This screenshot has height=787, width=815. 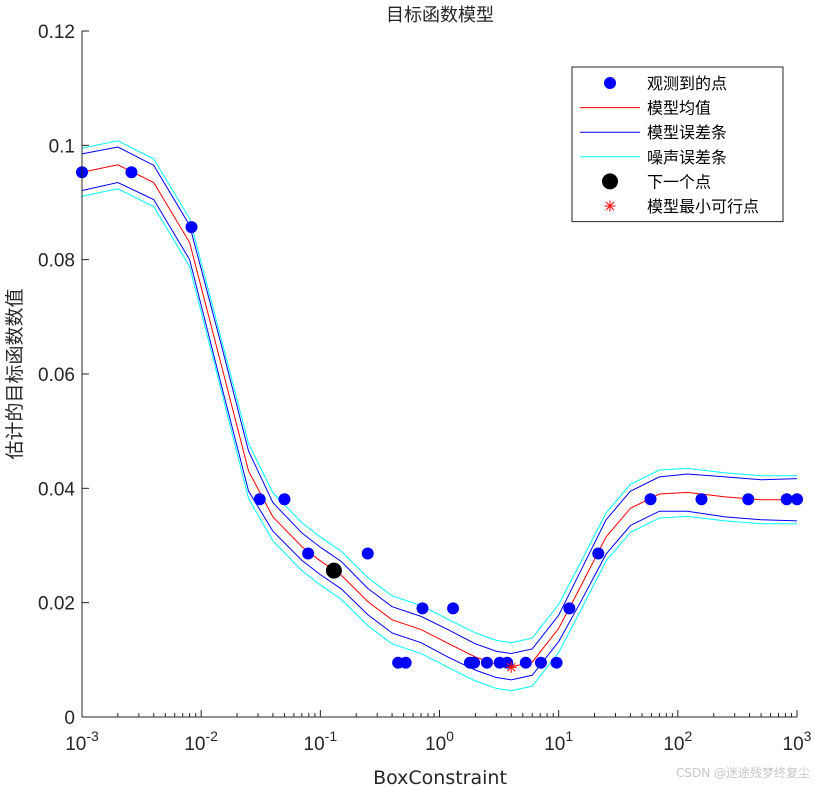 What do you see at coordinates (62, 146) in the screenshot?
I see `y-tick-label-5: 0.1` at bounding box center [62, 146].